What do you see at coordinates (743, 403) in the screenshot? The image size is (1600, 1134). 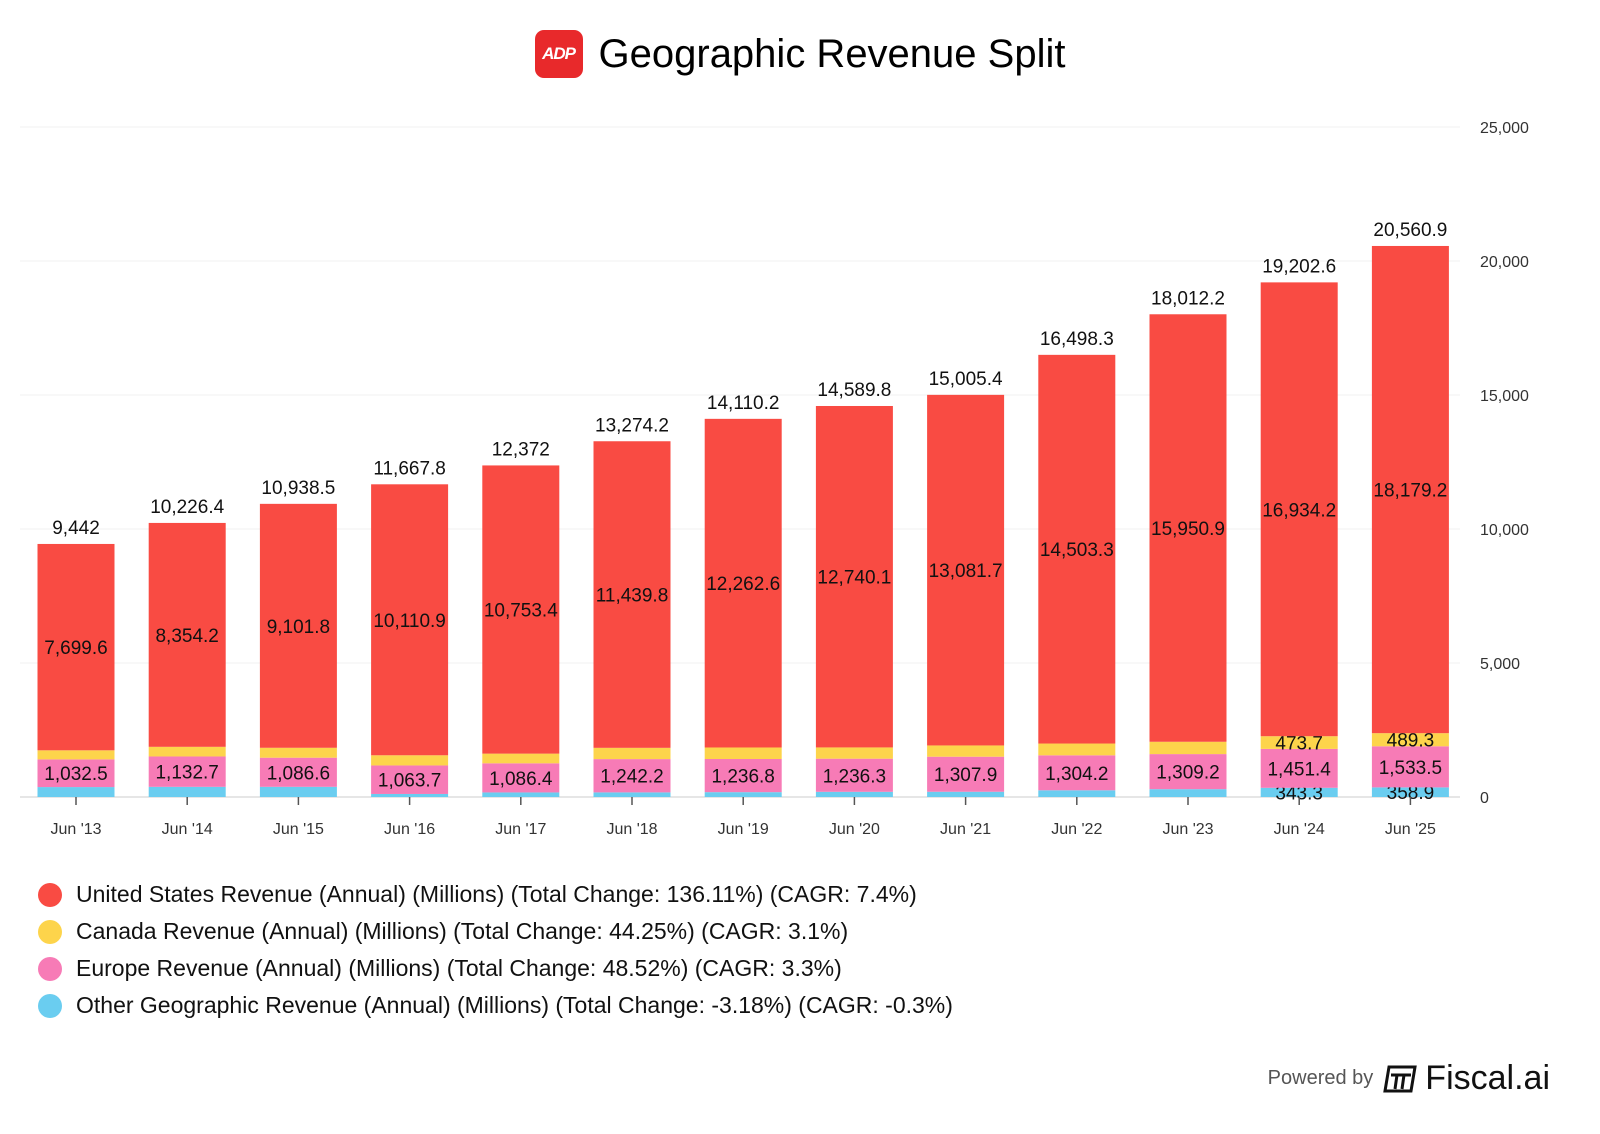 I see `total-label: 14,110.2` at bounding box center [743, 403].